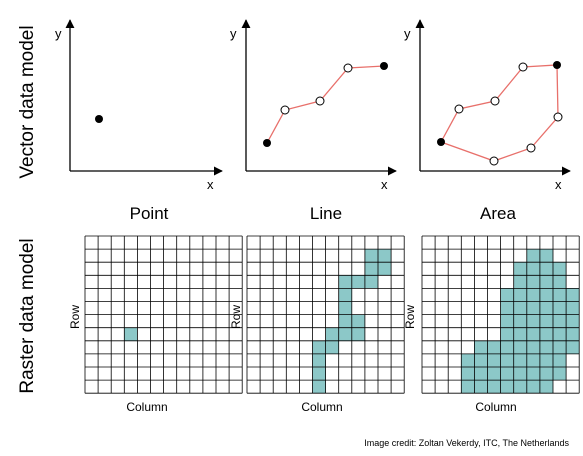 The height and width of the screenshot is (456, 583). What do you see at coordinates (233, 33) in the screenshot?
I see `line-y-axis-letter: y` at bounding box center [233, 33].